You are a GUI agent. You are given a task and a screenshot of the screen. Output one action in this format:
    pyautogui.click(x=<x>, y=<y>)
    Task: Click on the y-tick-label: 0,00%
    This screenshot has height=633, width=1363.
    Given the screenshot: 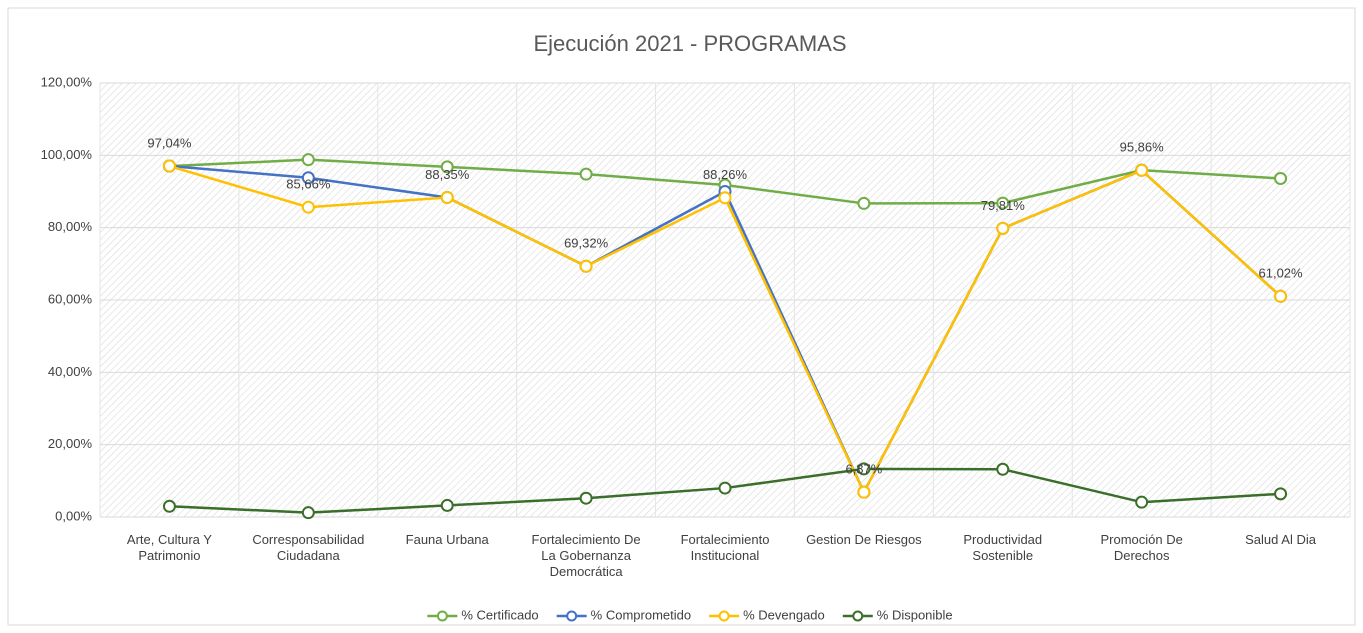 What is the action you would take?
    pyautogui.click(x=73, y=515)
    